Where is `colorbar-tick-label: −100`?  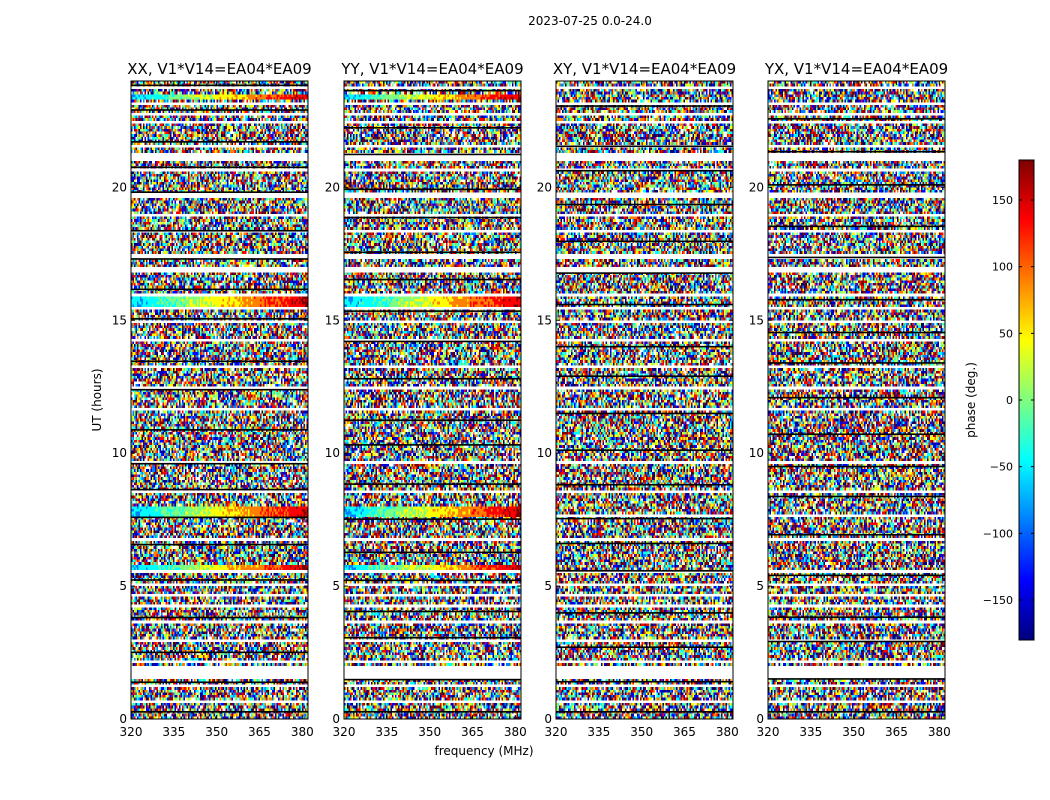 colorbar-tick-label: −100 is located at coordinates (998, 533).